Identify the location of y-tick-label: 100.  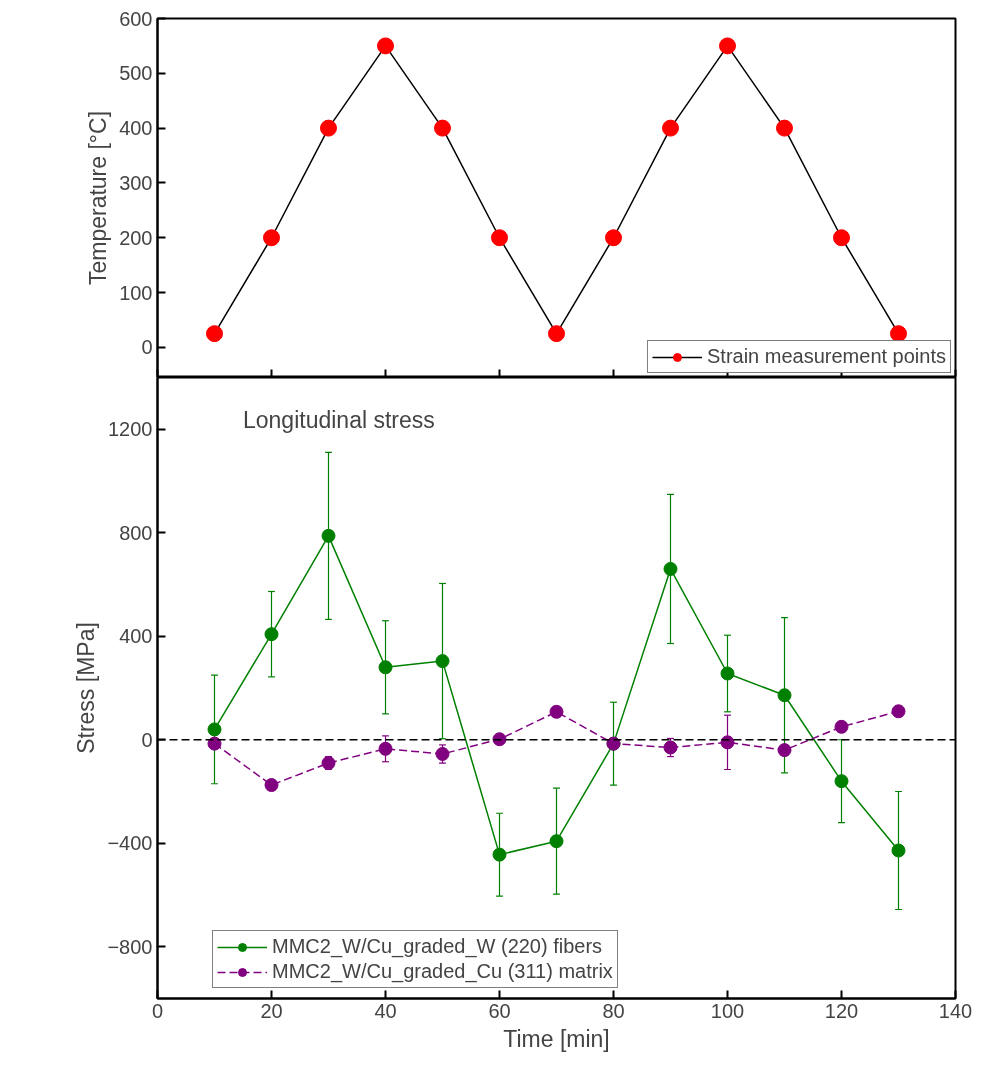
(136, 292).